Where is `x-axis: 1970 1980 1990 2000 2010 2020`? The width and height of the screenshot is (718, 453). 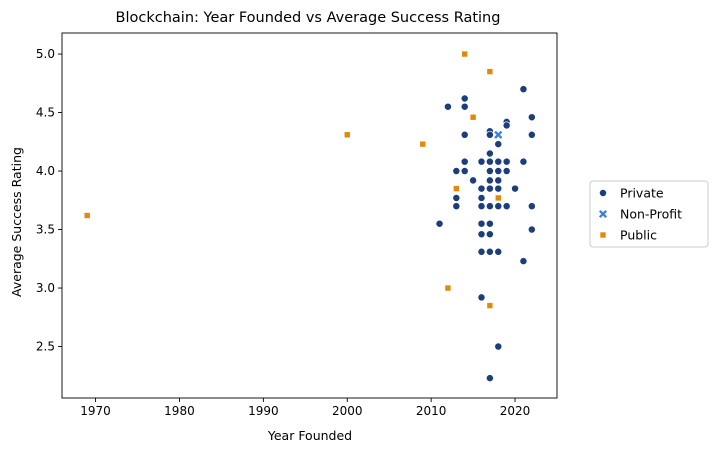
x-axis: 1970 1980 1990 2000 2010 2020 is located at coordinates (305, 408).